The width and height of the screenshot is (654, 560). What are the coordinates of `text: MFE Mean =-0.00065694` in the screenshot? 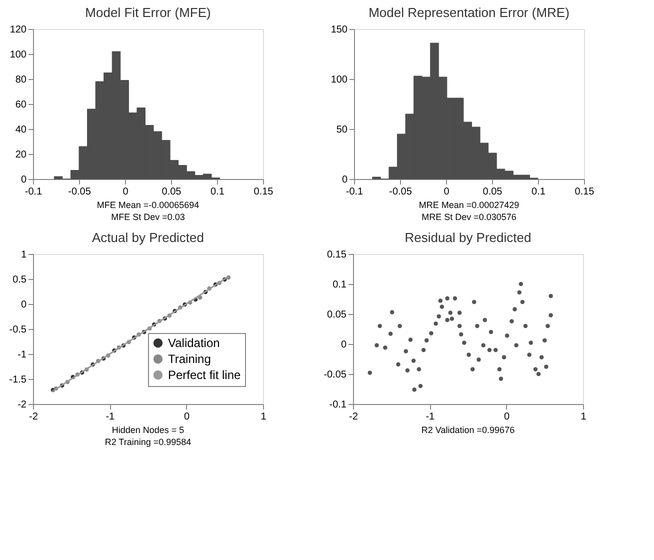 It's located at (148, 205).